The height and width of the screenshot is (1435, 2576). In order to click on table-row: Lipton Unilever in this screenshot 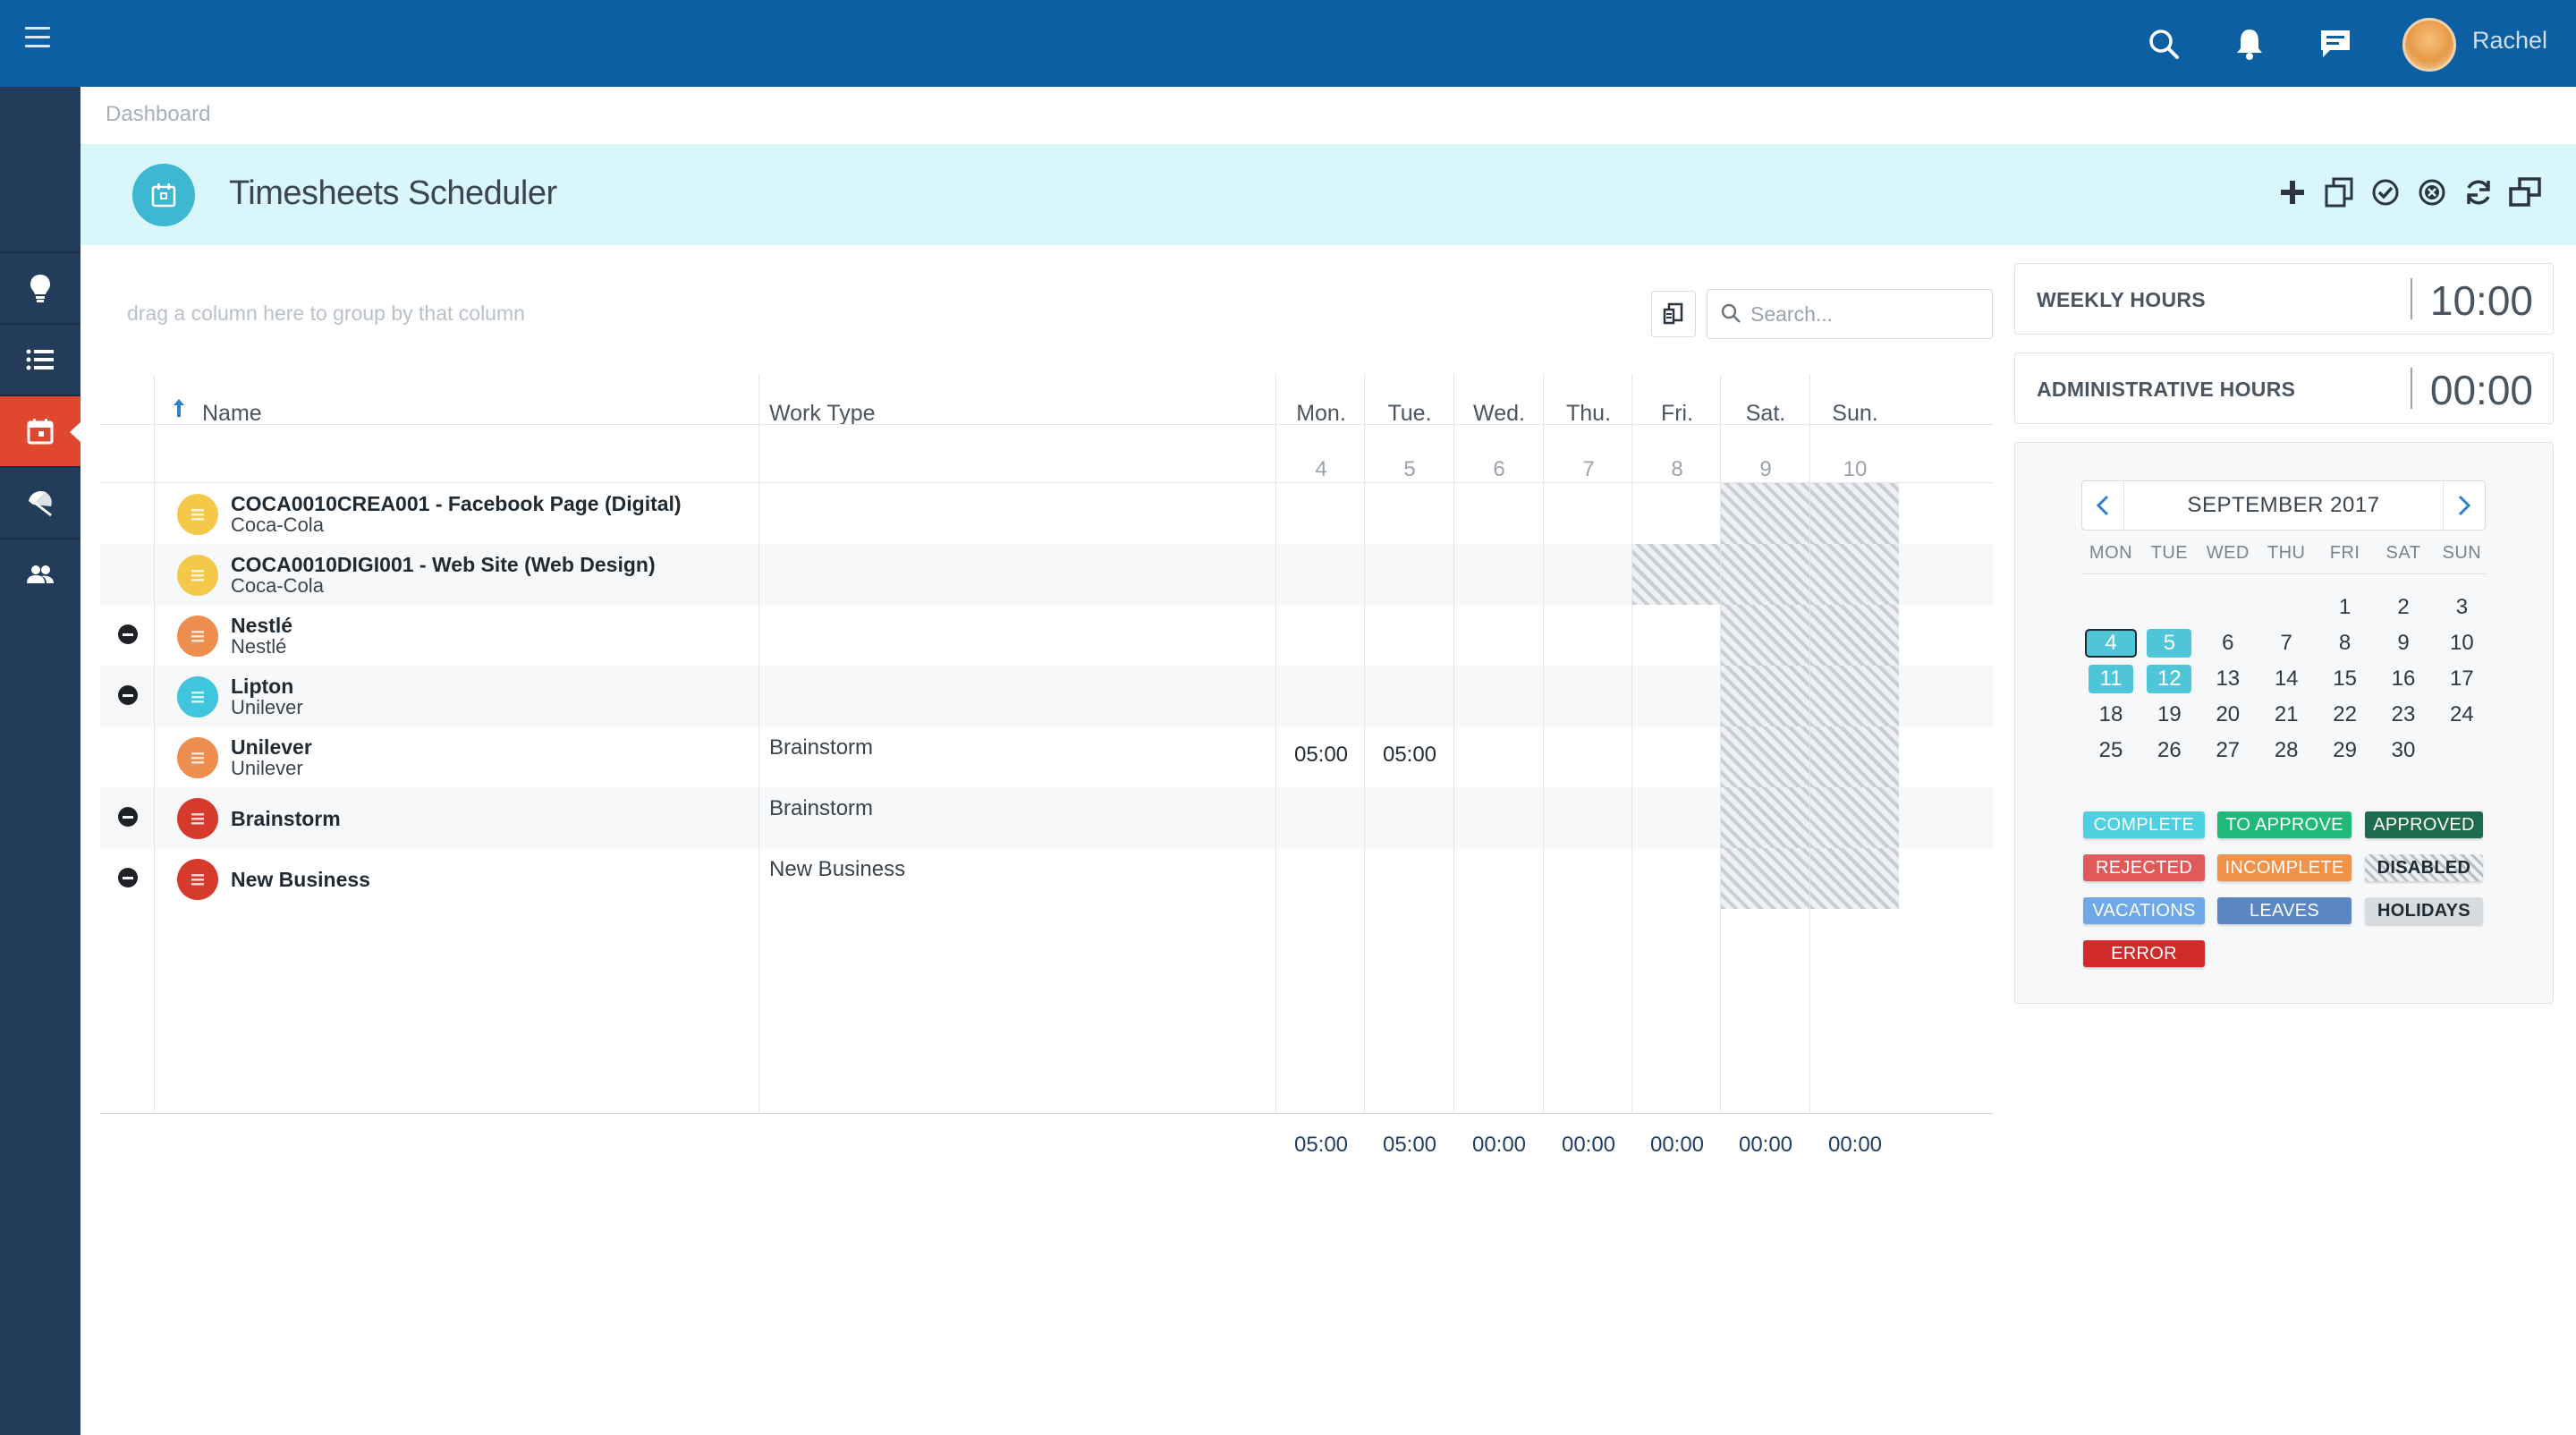, I will do `click(1046, 696)`.